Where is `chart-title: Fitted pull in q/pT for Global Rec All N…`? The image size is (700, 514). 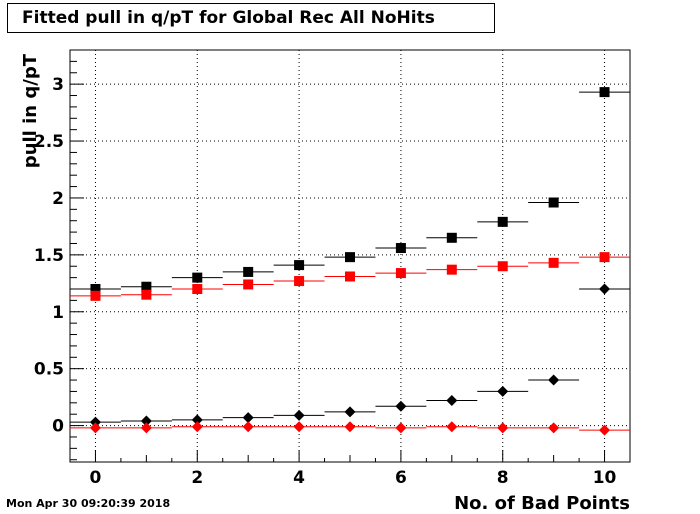 chart-title: Fitted pull in q/pT for Global Rec All N… is located at coordinates (251, 18).